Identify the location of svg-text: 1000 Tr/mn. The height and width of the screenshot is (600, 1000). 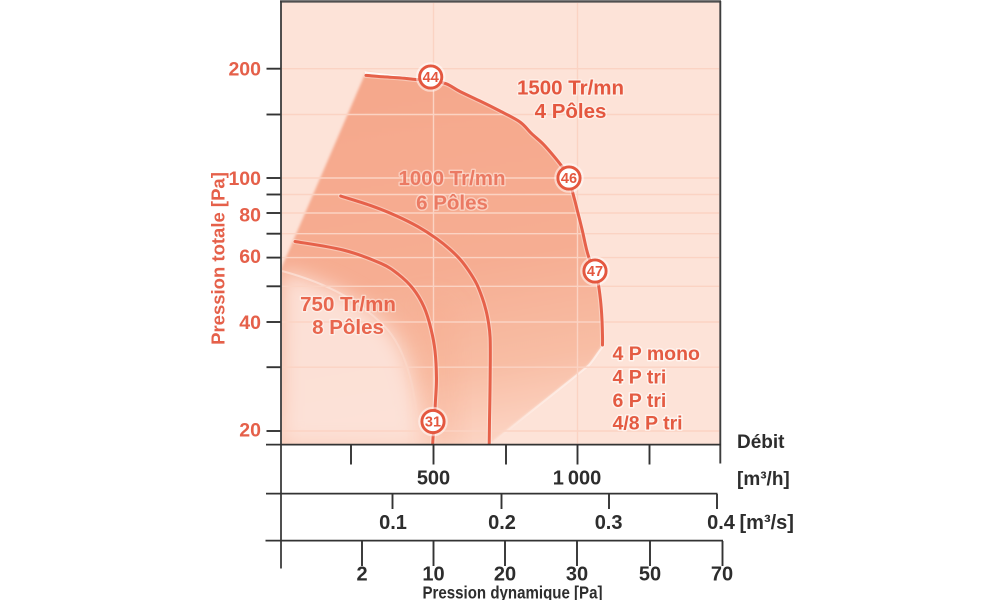
(451, 178).